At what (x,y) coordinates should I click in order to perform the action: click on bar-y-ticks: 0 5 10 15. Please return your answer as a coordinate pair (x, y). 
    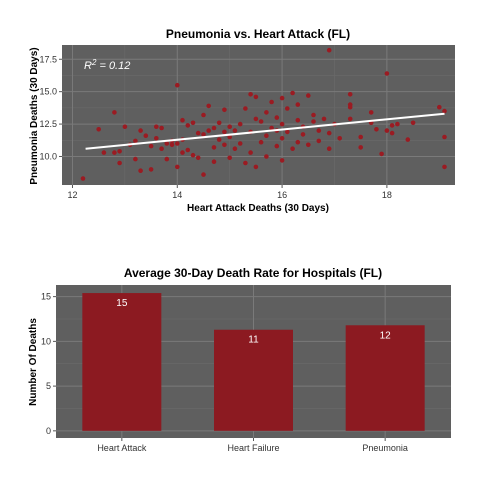
    Looking at the image, I should click on (48, 364).